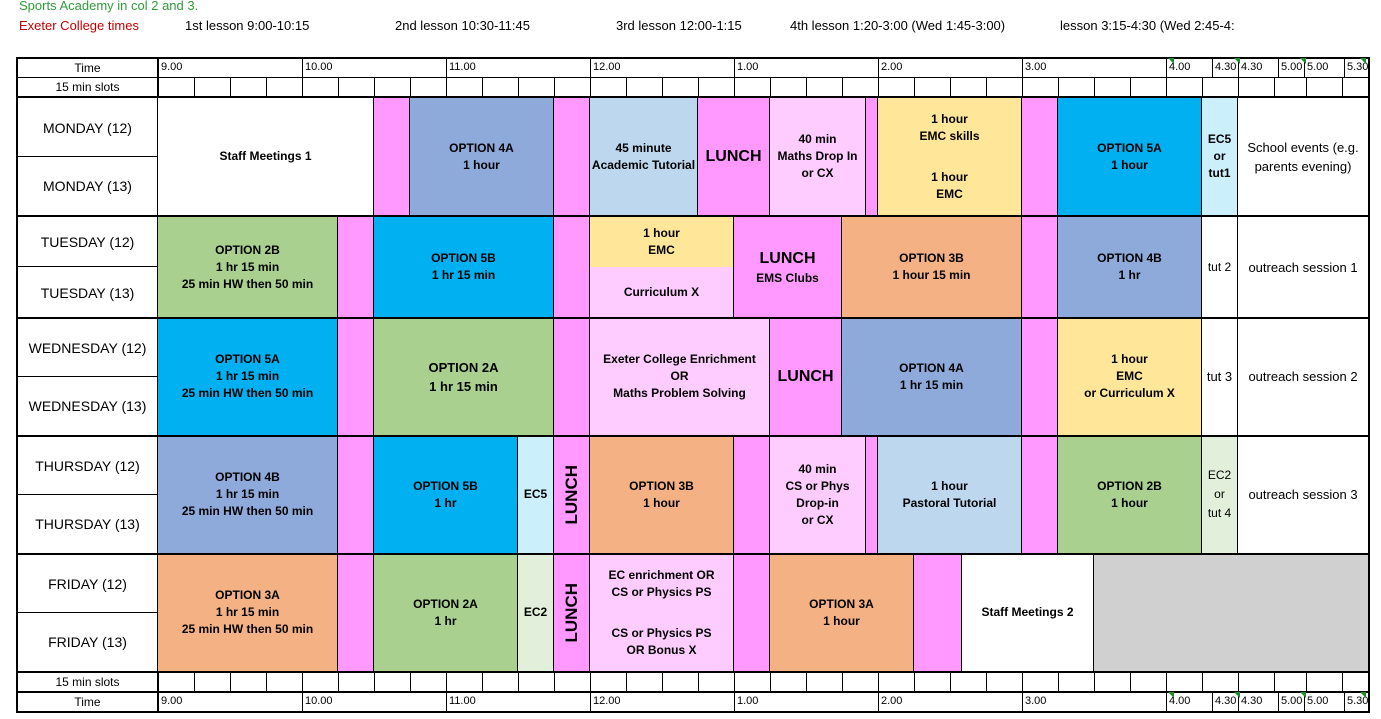 This screenshot has height=719, width=1381. Describe the element at coordinates (87, 241) in the screenshot. I see `day-label-tuesday-12: TUESDAY (12)` at that location.